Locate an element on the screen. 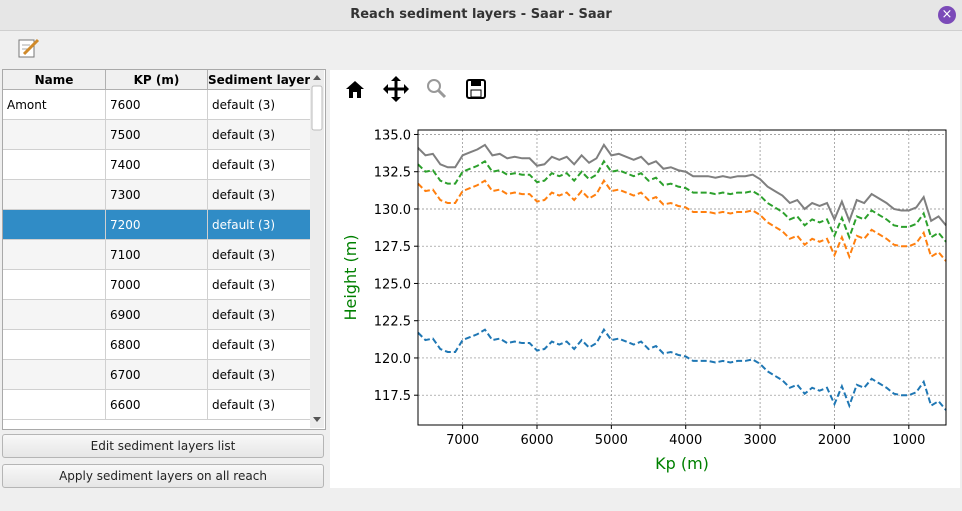 The width and height of the screenshot is (962, 511). window-title: Reach sediment layers - Saar - Saar is located at coordinates (481, 14).